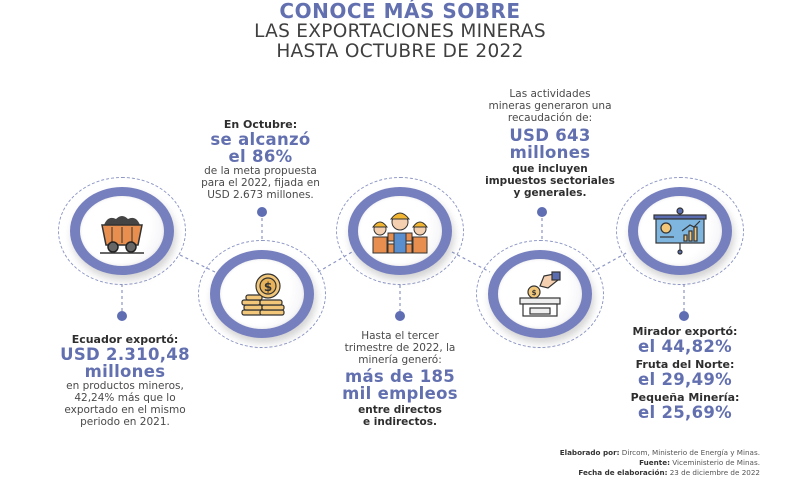 Image resolution: width=800 pixels, height=480 pixels. Describe the element at coordinates (550, 152) in the screenshot. I see `revenue-unit: millones` at that location.